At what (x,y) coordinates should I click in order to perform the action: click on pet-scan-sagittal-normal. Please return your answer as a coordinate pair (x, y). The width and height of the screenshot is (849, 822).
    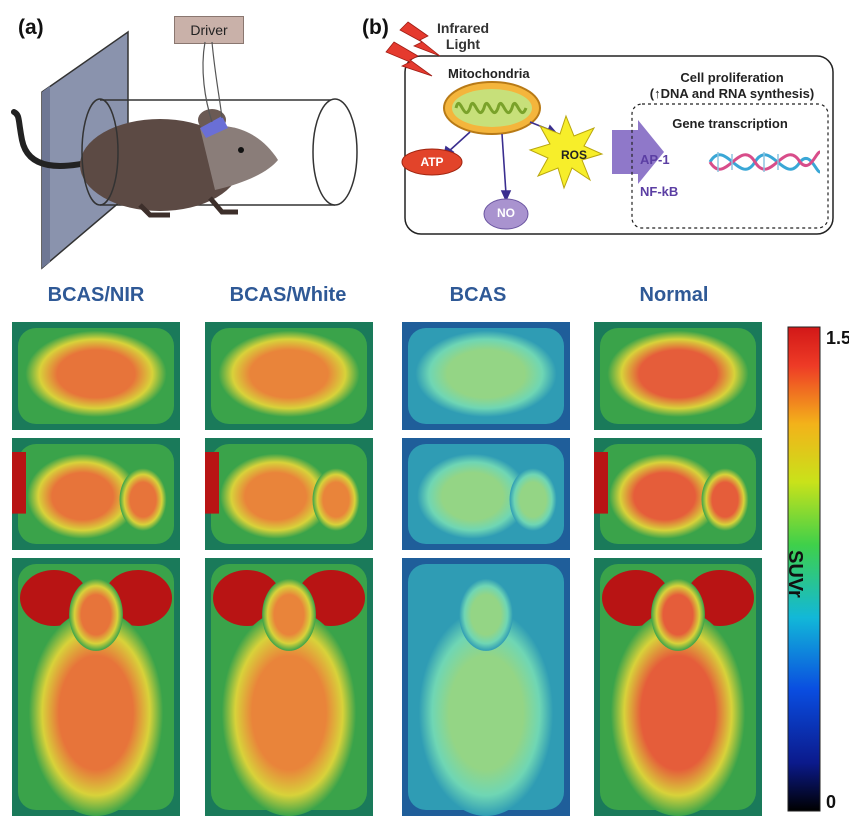
    Looking at the image, I should click on (678, 494).